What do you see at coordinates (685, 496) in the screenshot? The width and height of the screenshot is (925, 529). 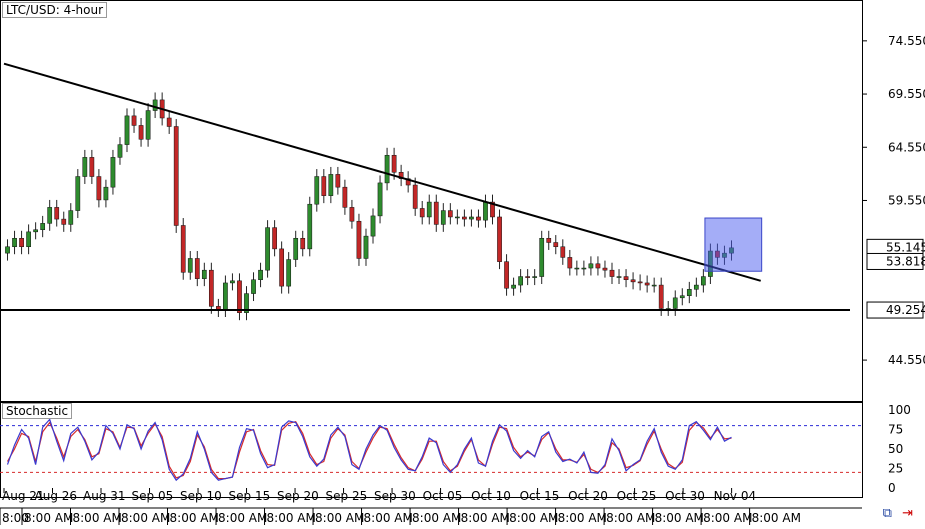 I see `date-label: Oct 30` at bounding box center [685, 496].